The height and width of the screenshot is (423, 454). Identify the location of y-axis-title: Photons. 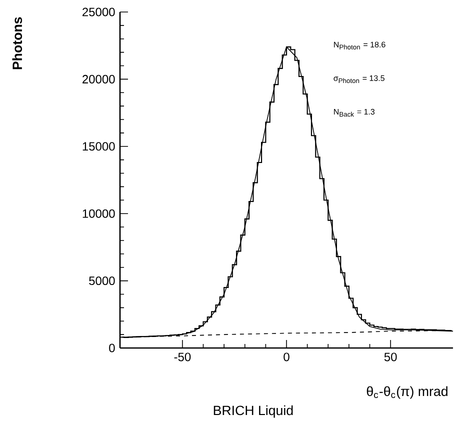
(17, 43).